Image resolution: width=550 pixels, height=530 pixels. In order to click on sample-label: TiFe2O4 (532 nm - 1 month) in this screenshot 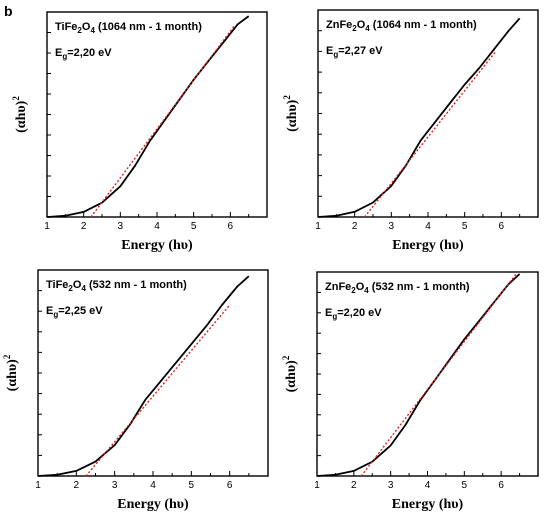, I will do `click(116, 286)`.